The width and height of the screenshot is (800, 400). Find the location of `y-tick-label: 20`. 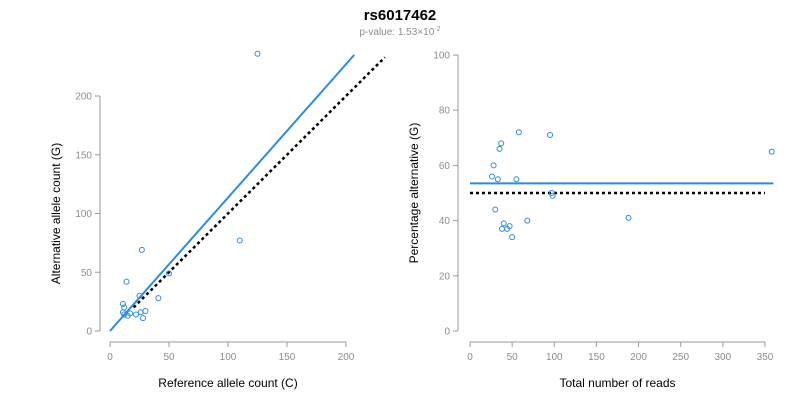

y-tick-label: 20 is located at coordinates (445, 276).